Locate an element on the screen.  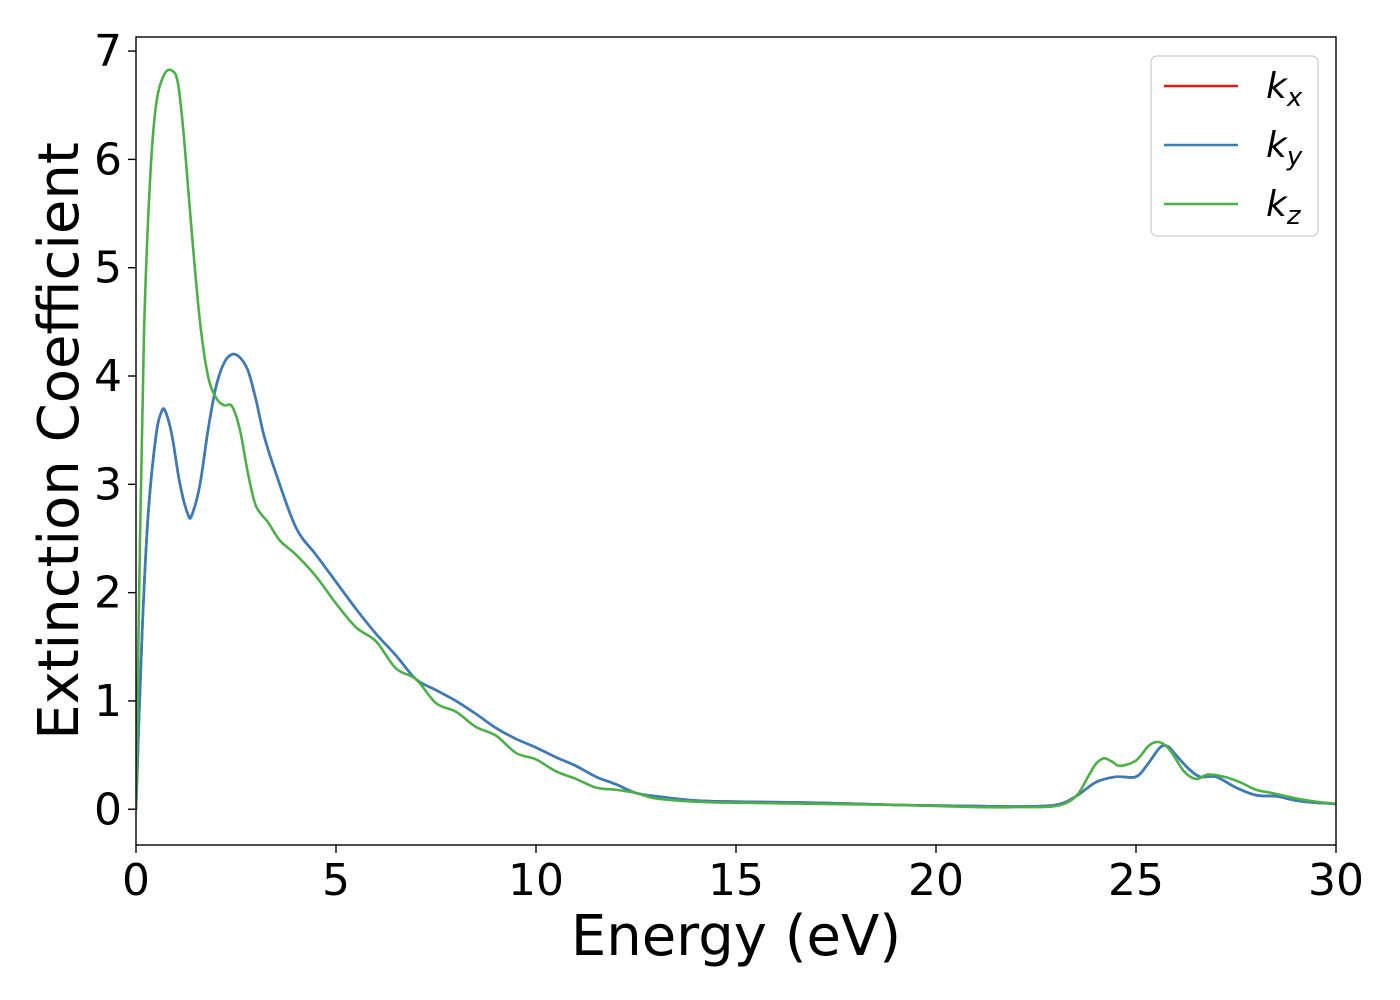
y-axis-label: Extinction Coefficient is located at coordinates (59, 441).